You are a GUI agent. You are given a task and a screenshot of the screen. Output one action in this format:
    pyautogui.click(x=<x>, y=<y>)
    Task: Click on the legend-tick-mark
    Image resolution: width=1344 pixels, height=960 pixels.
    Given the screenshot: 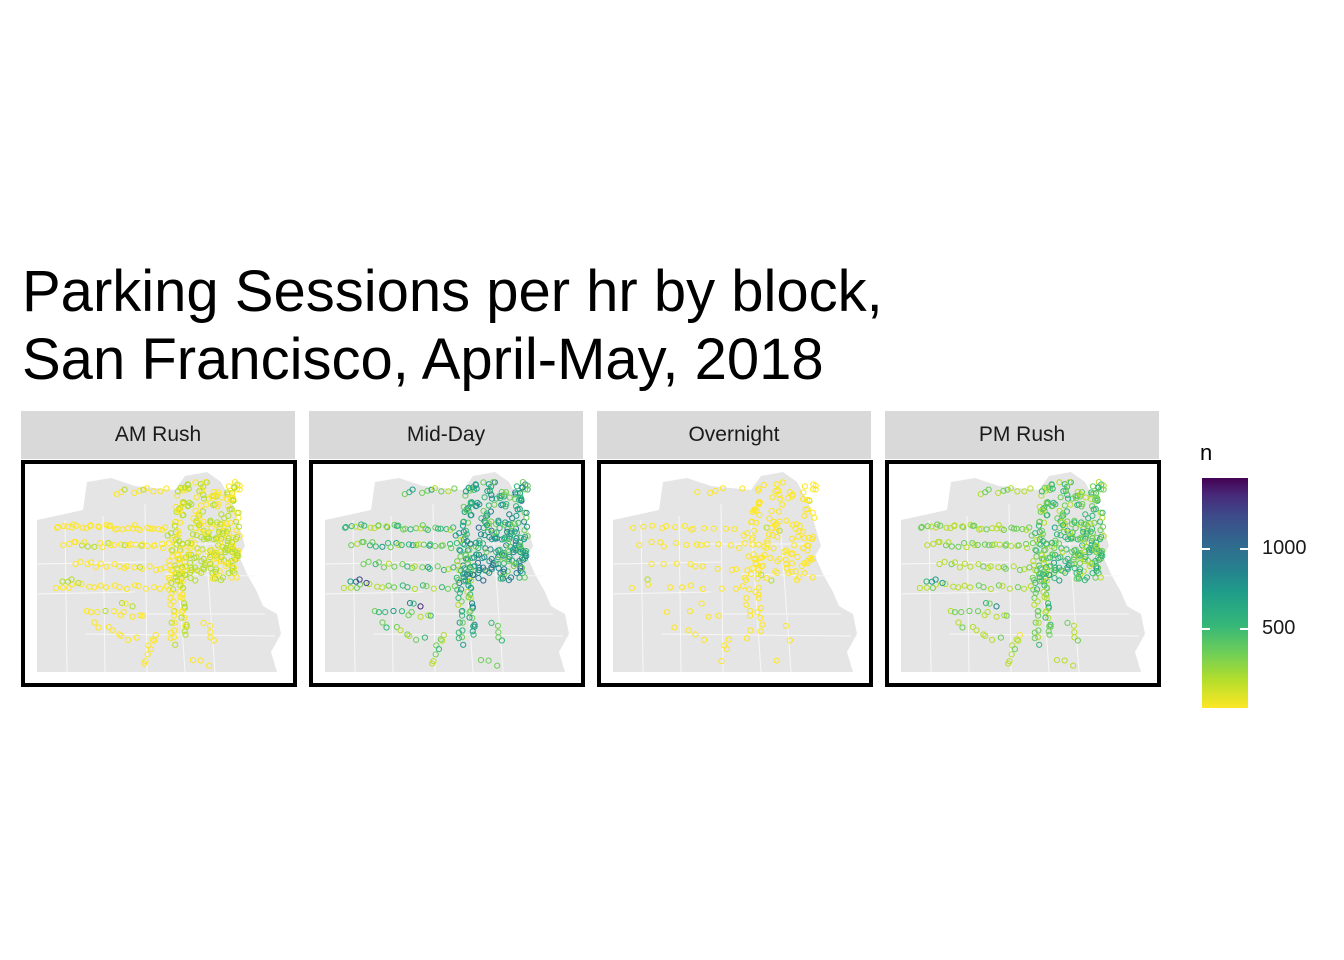 What is the action you would take?
    pyautogui.click(x=1244, y=549)
    